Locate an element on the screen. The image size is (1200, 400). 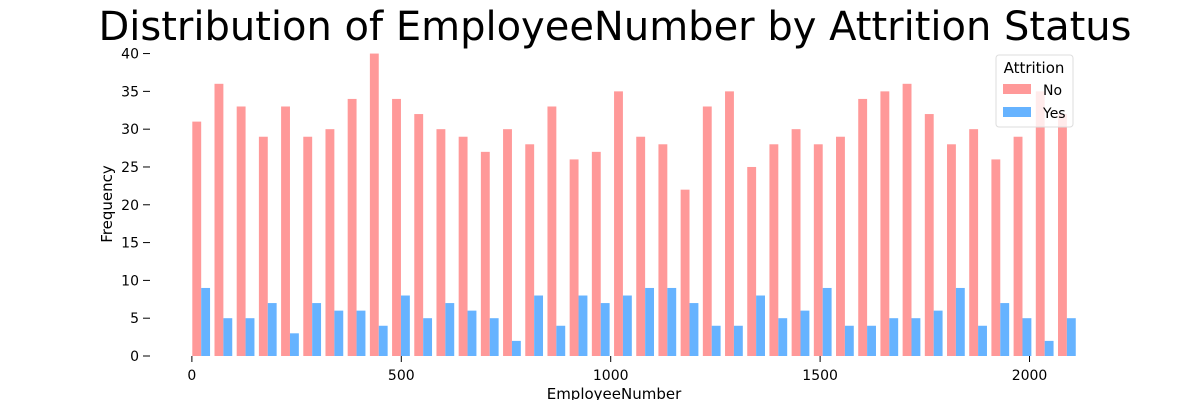
x-axis: 0 500 1000 1500 2000 is located at coordinates (617, 370).